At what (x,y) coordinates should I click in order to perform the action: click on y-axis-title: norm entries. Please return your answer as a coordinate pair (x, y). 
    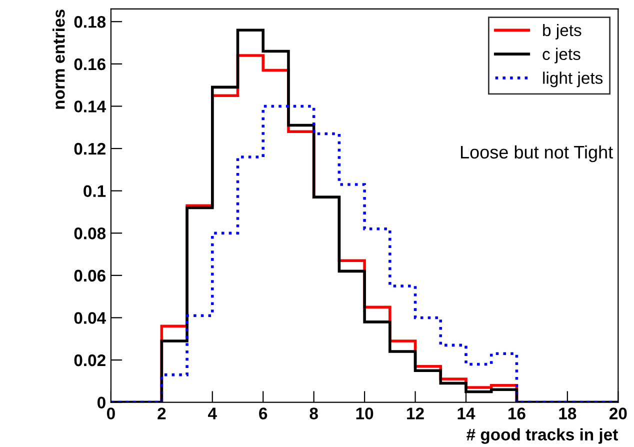
    Looking at the image, I should click on (58, 59).